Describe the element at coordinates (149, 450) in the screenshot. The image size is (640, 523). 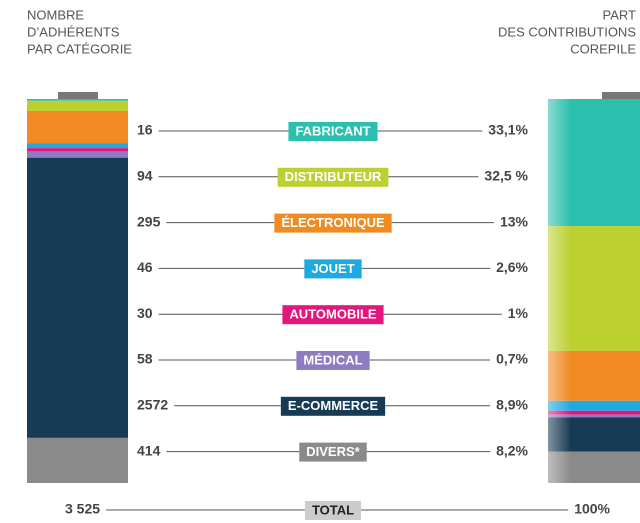
I see `member-count: 414` at that location.